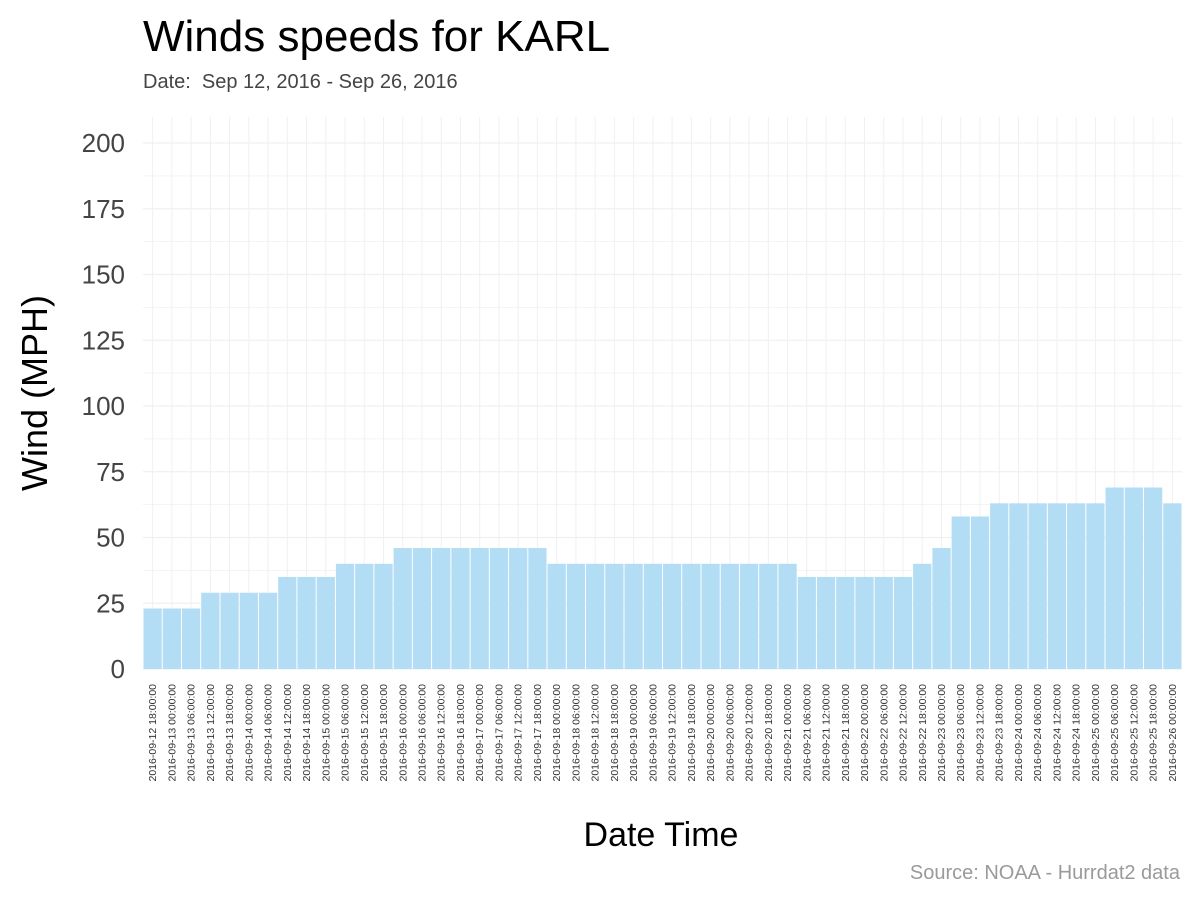 The height and width of the screenshot is (900, 1200). I want to click on x-tick-label: 2016-09-21 12:00:00, so click(827, 733).